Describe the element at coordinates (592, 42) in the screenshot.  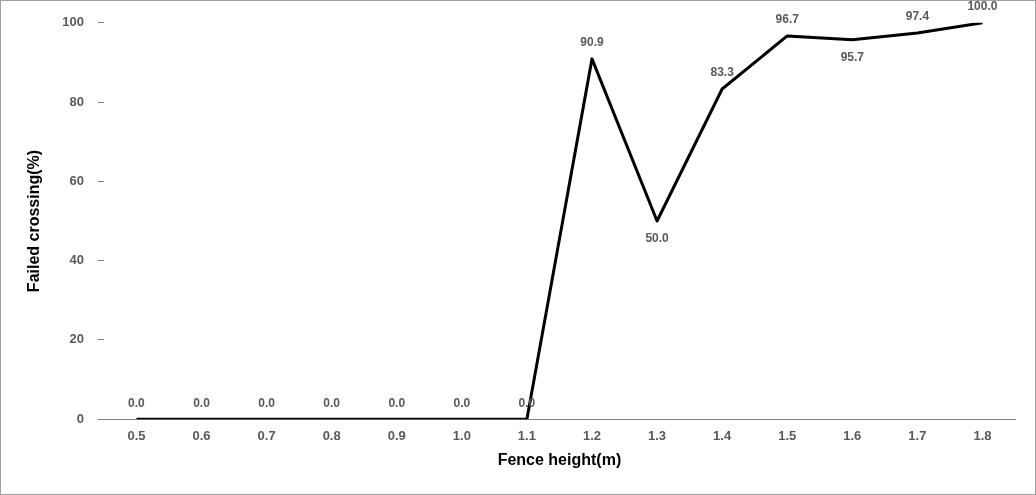
I see `data-label: 90.9` at that location.